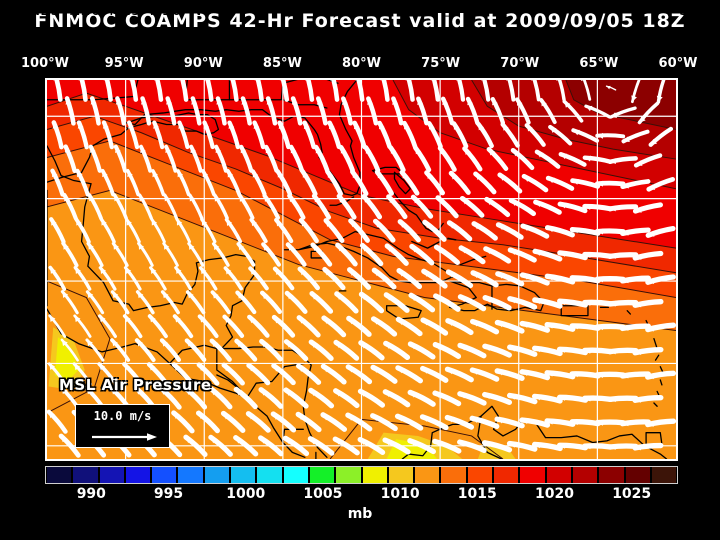  Describe the element at coordinates (100, 9) in the screenshot. I see `lat-tick-label-left: 20°N` at that location.